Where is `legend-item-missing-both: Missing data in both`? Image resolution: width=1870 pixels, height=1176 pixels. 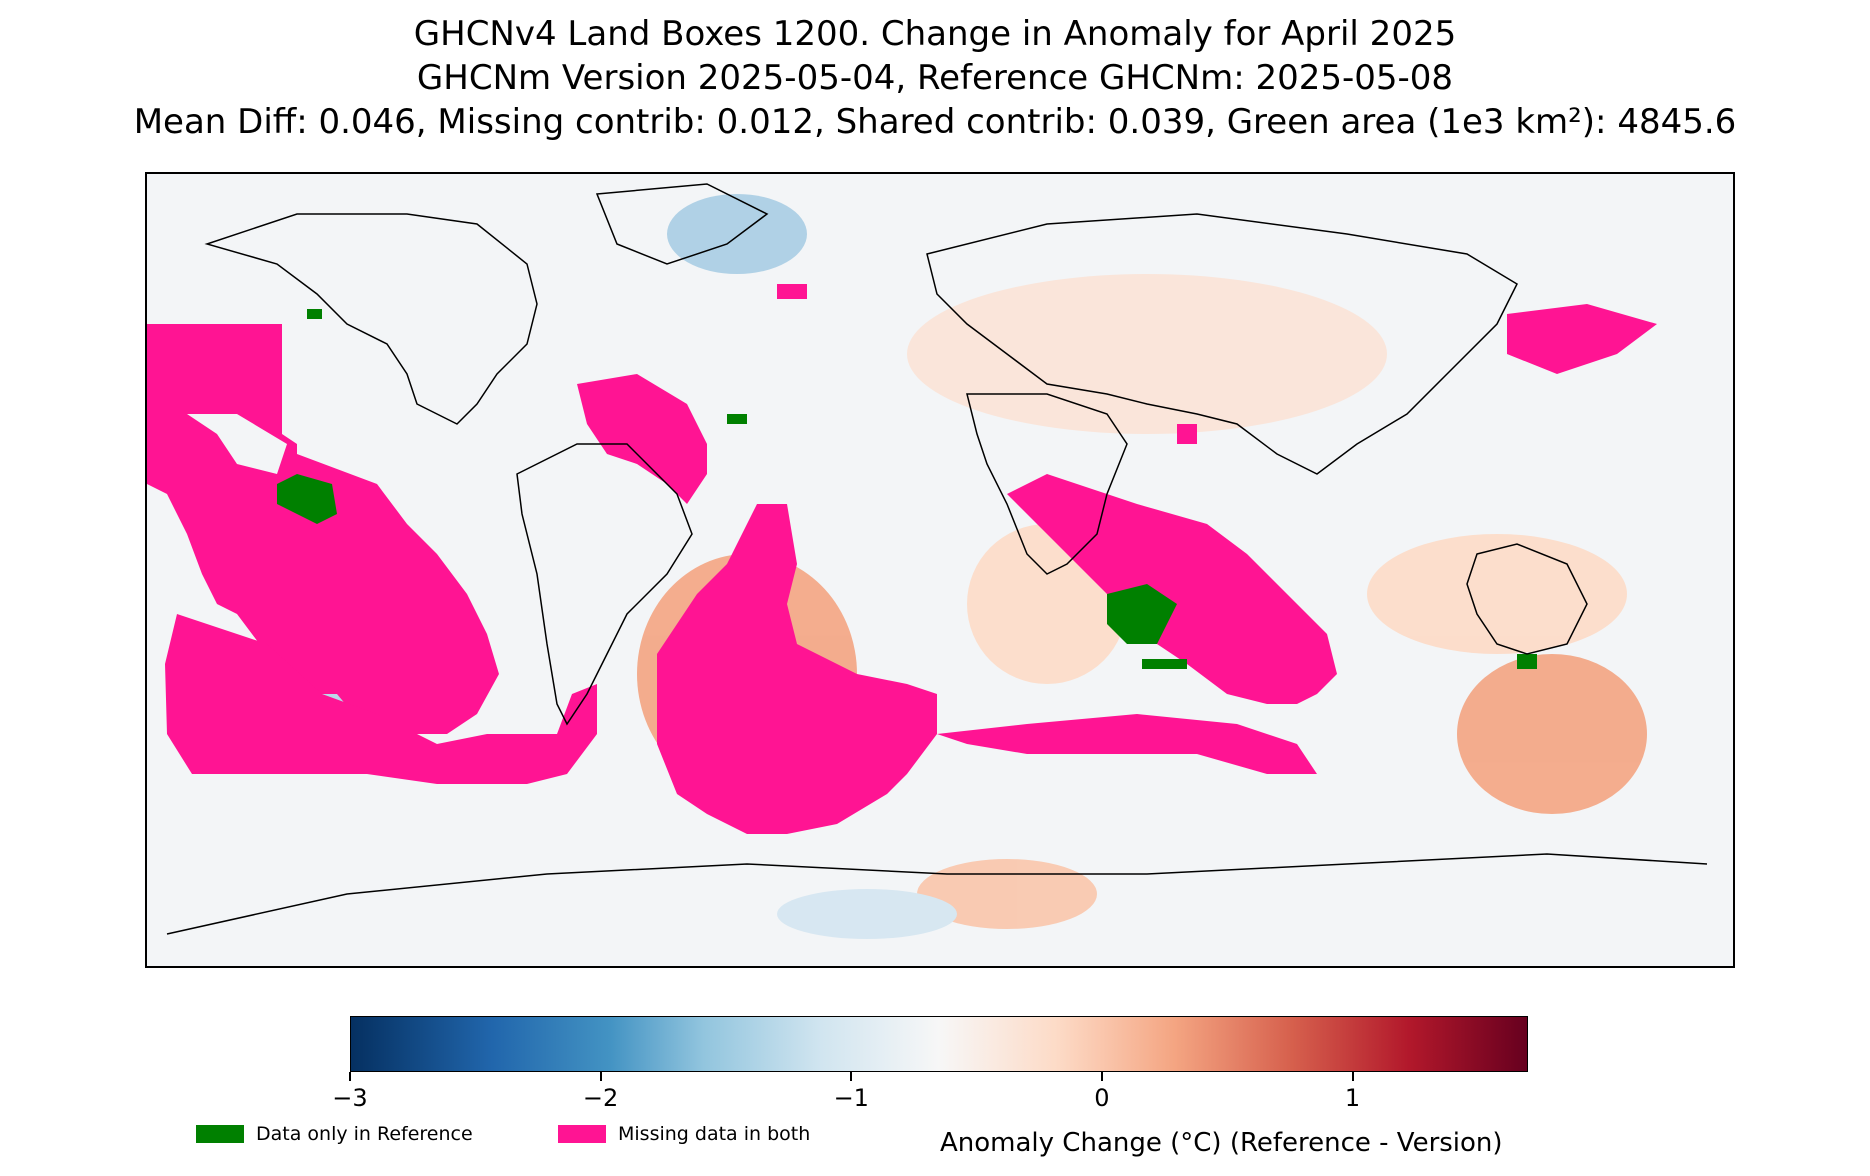 legend-item-missing-both: Missing data in both is located at coordinates (684, 1134).